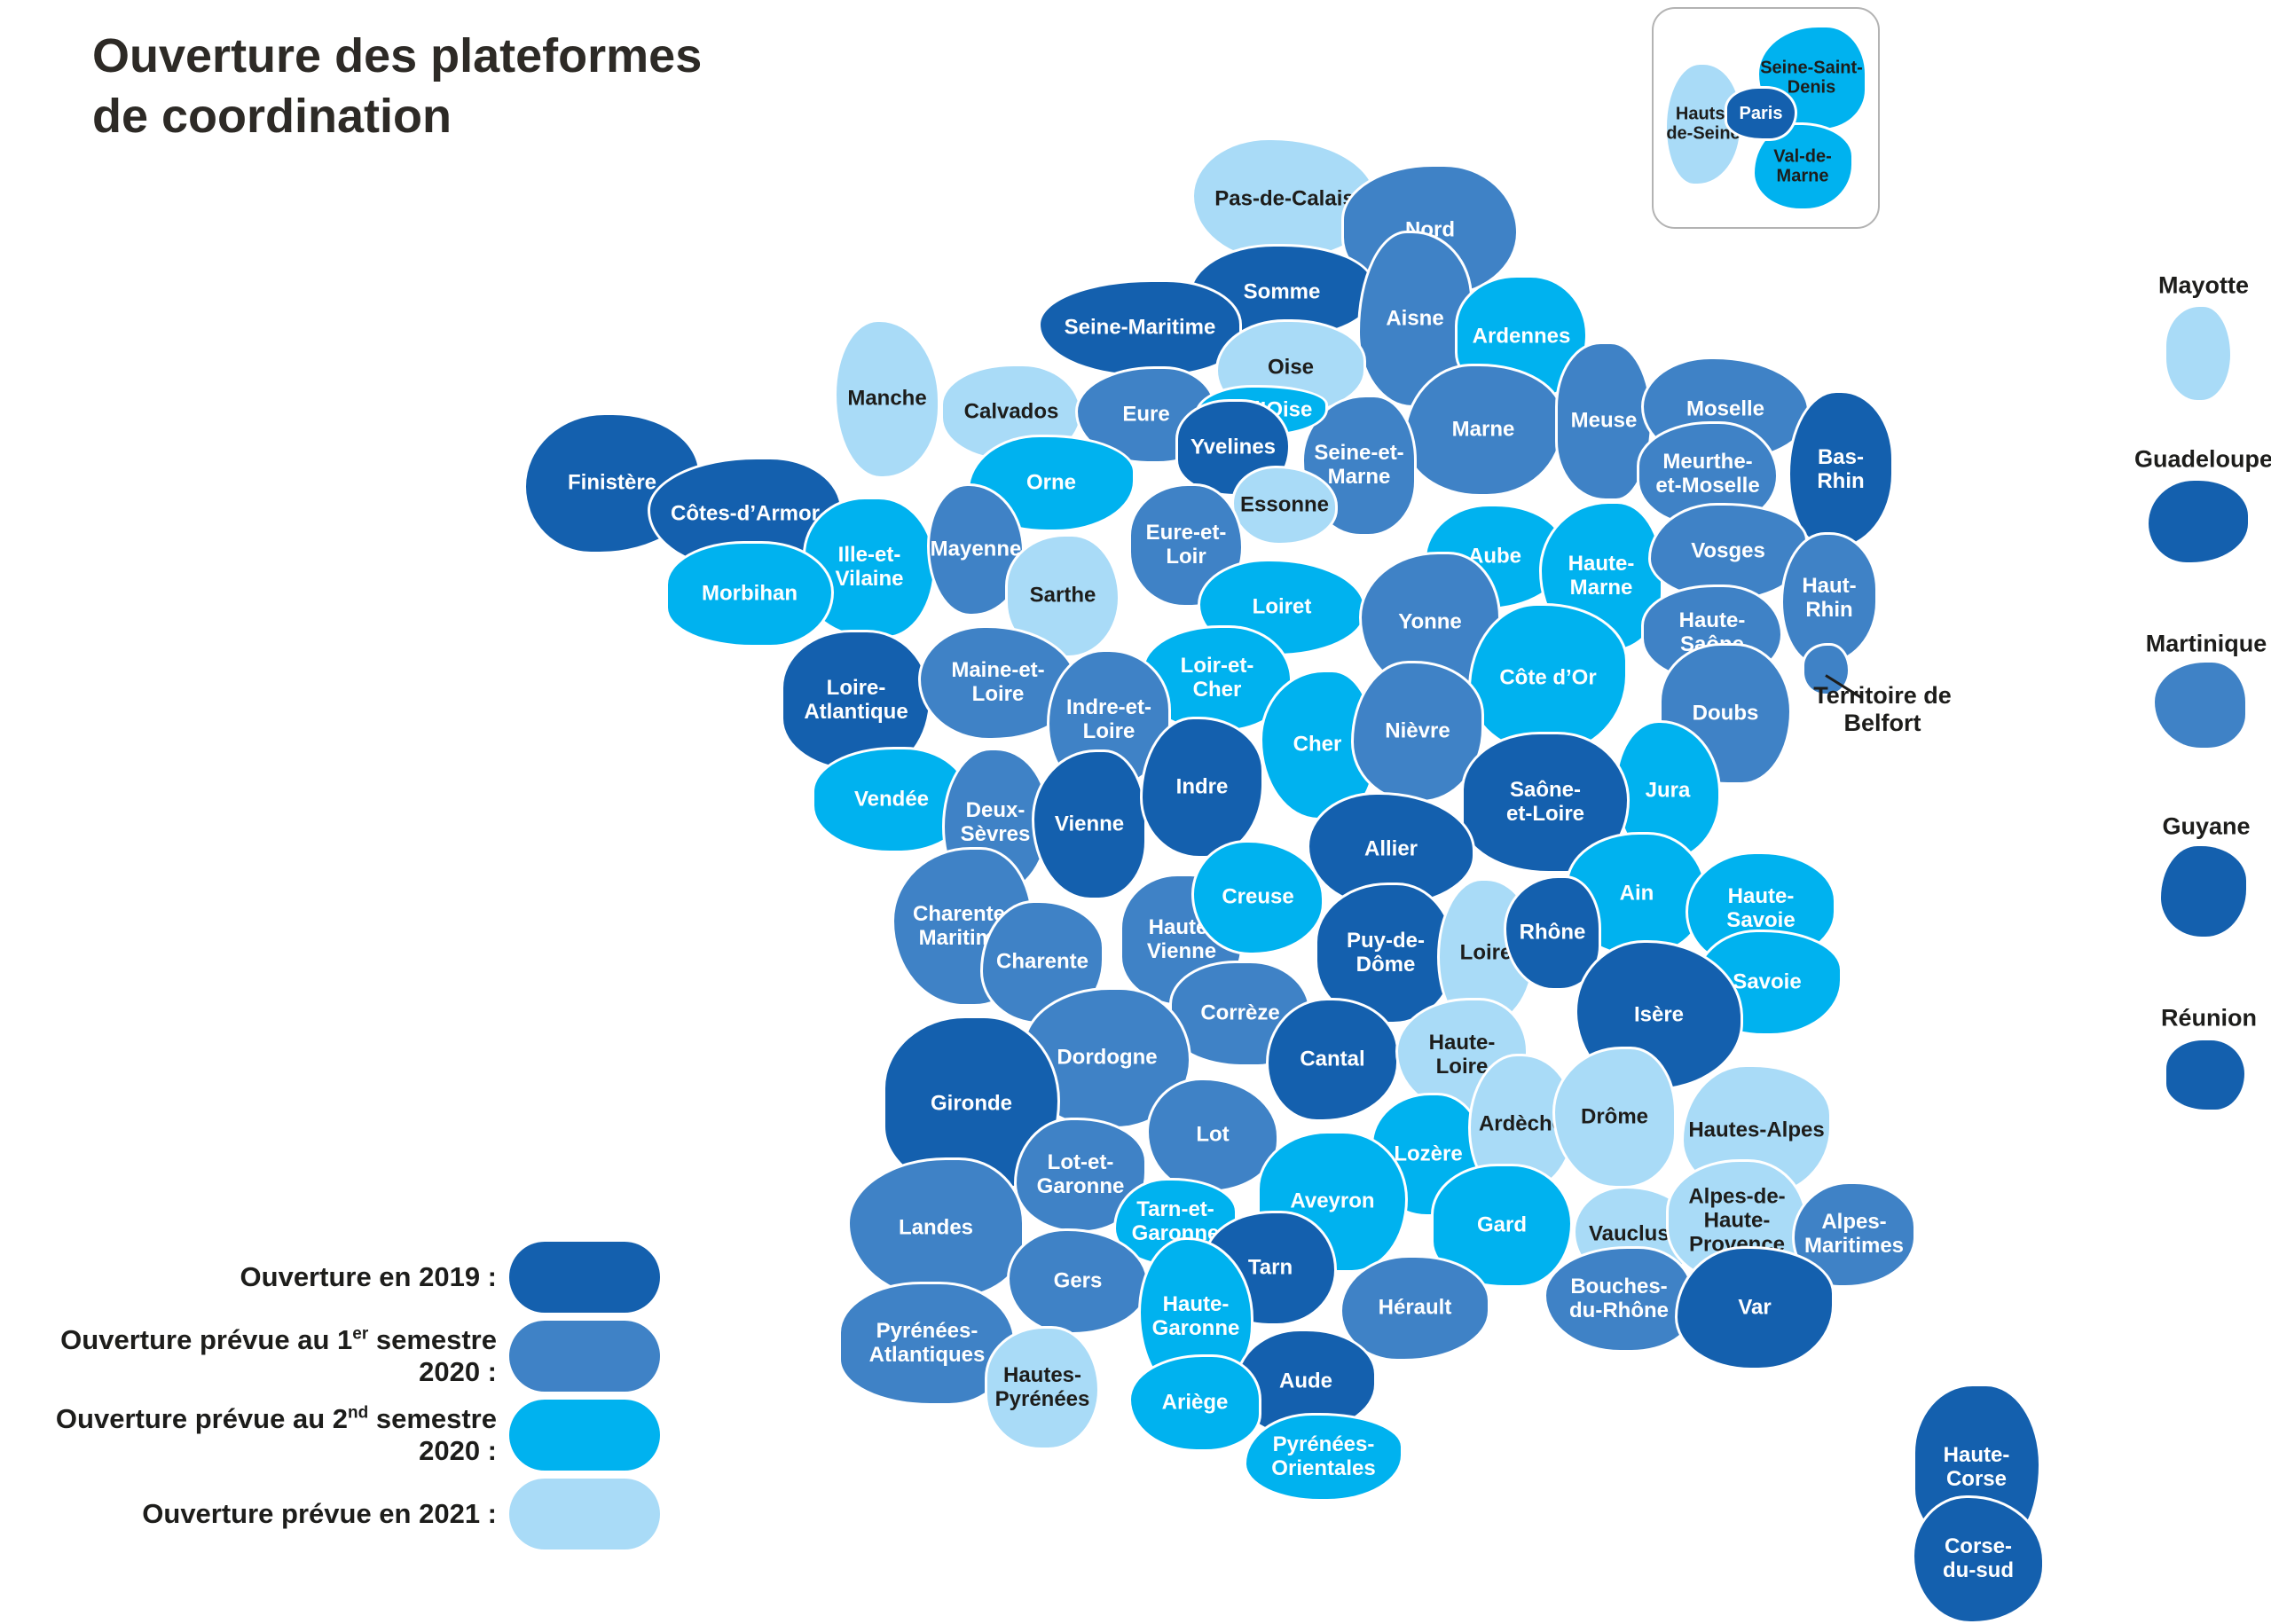 Image resolution: width=2271 pixels, height=1624 pixels. Describe the element at coordinates (1978, 1560) in the screenshot. I see `department-corse-du-sud` at that location.